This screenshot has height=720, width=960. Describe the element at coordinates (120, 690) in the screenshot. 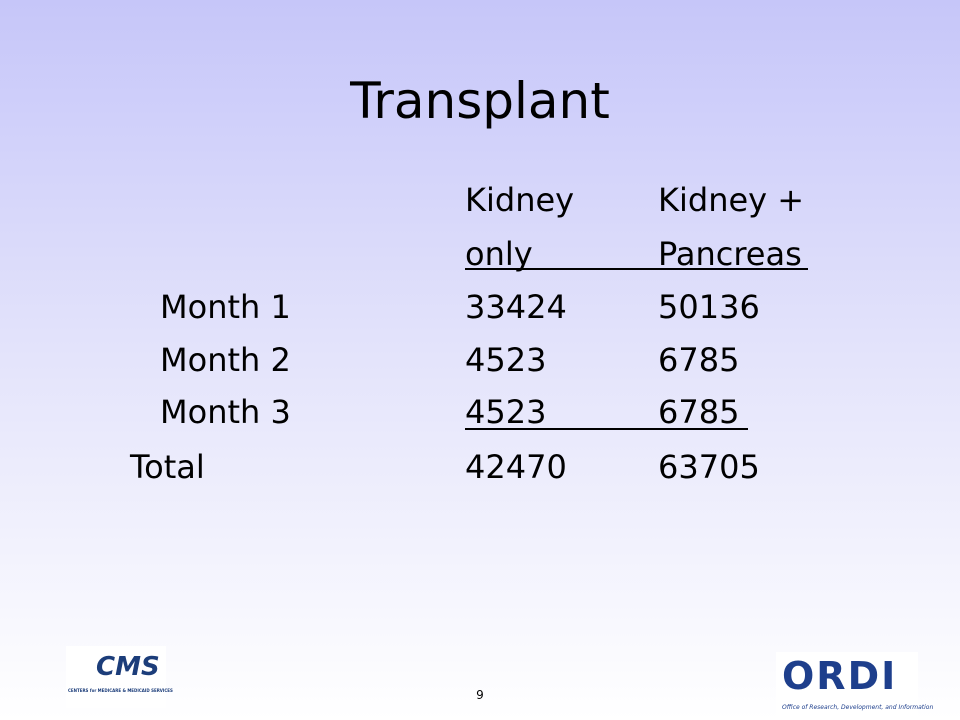

I see `logo-caption: CENTERS for MEDICARE & MEDICAID SERVICES` at that location.